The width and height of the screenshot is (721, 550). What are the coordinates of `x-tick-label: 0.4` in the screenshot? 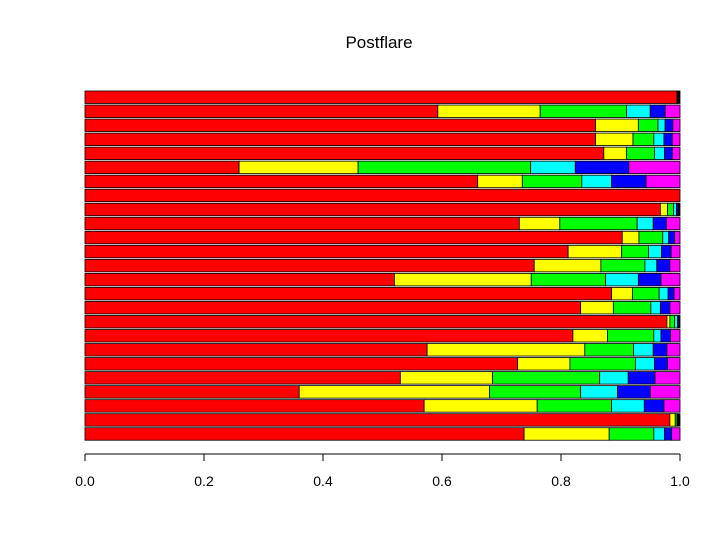 It's located at (323, 481).